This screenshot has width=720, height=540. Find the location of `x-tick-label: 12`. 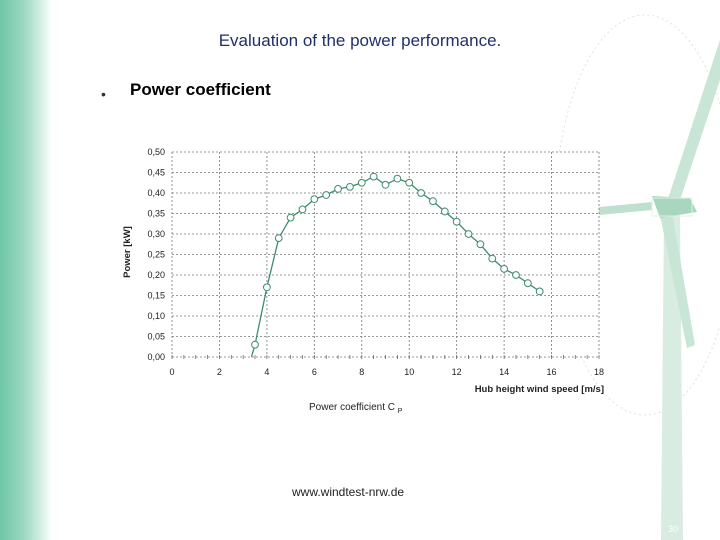

x-tick-label: 12 is located at coordinates (457, 372).